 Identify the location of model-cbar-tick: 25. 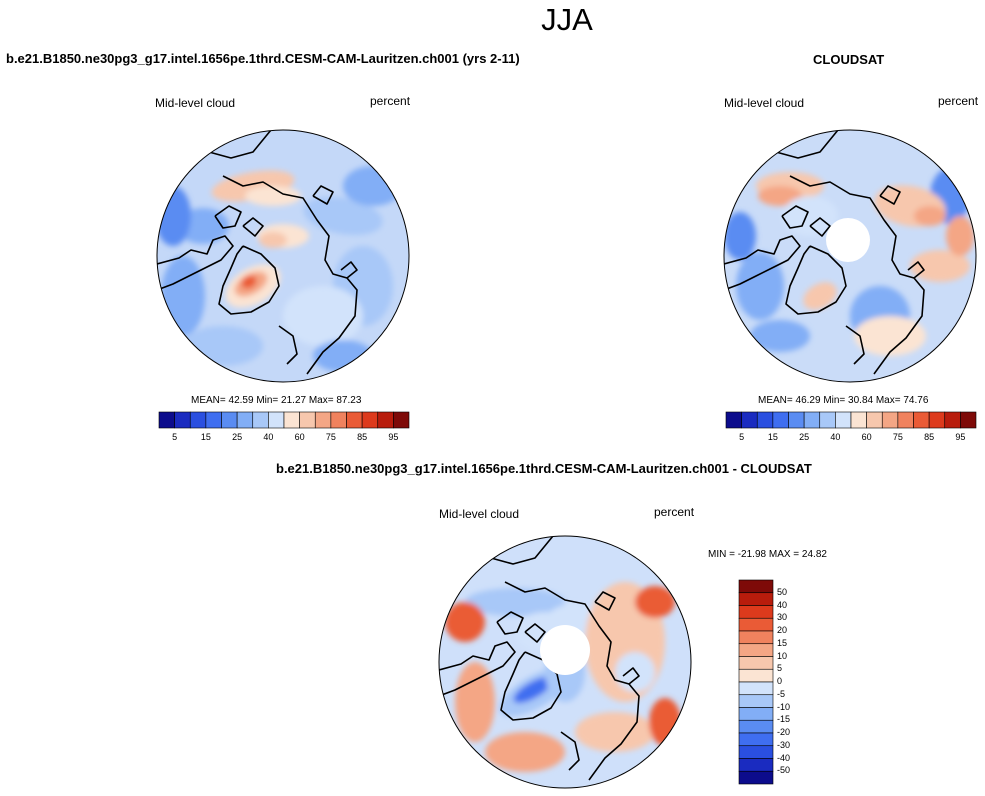
(237, 437).